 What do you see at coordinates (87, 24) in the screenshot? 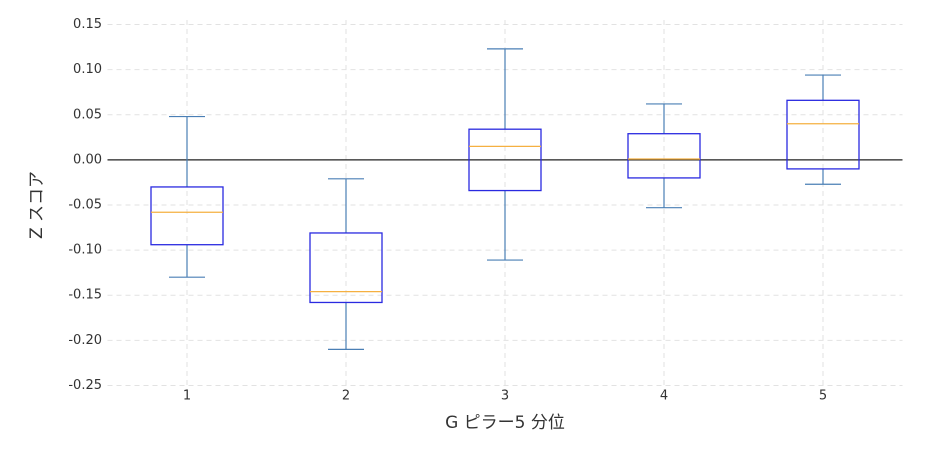
I see `y-tick-label: 0.15` at bounding box center [87, 24].